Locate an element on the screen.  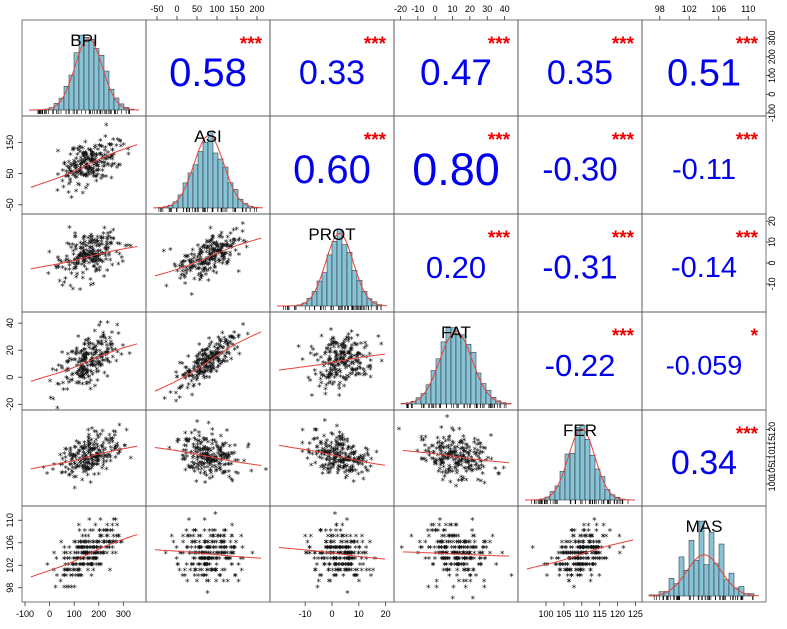
tick-label: -10 is located at coordinates (772, 283).